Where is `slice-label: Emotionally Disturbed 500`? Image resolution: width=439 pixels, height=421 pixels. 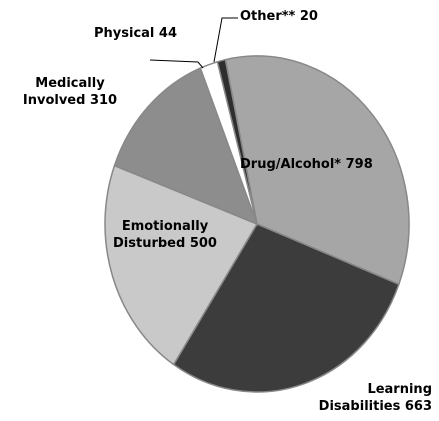
slice-label: Emotionally Disturbed 500 is located at coordinates (165, 235).